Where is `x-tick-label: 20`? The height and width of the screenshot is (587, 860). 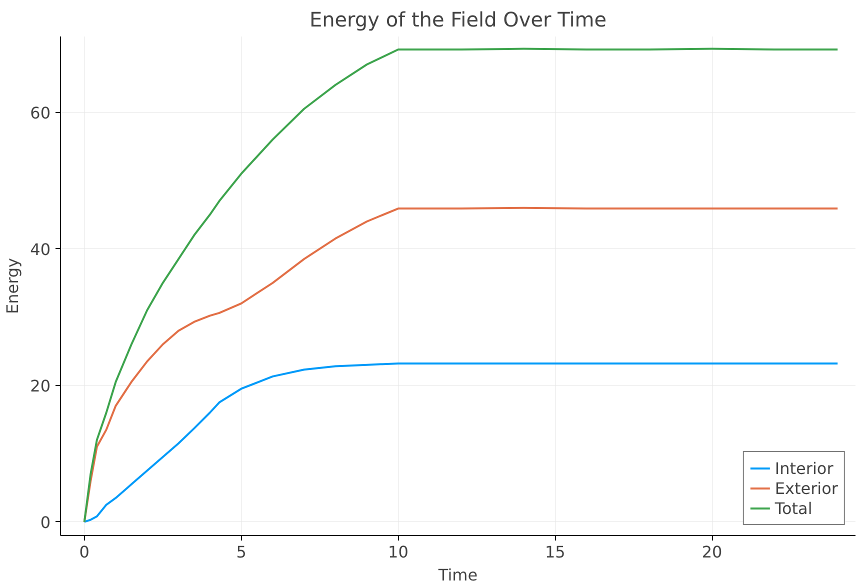
x-tick-label: 20 is located at coordinates (712, 552).